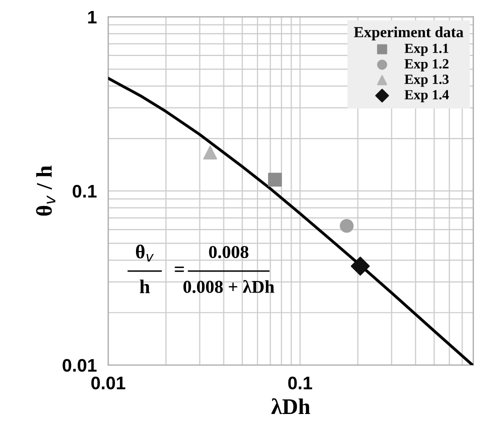 Image resolution: width=483 pixels, height=443 pixels. Describe the element at coordinates (426, 96) in the screenshot. I see `legend-label: Exp 1.4` at that location.